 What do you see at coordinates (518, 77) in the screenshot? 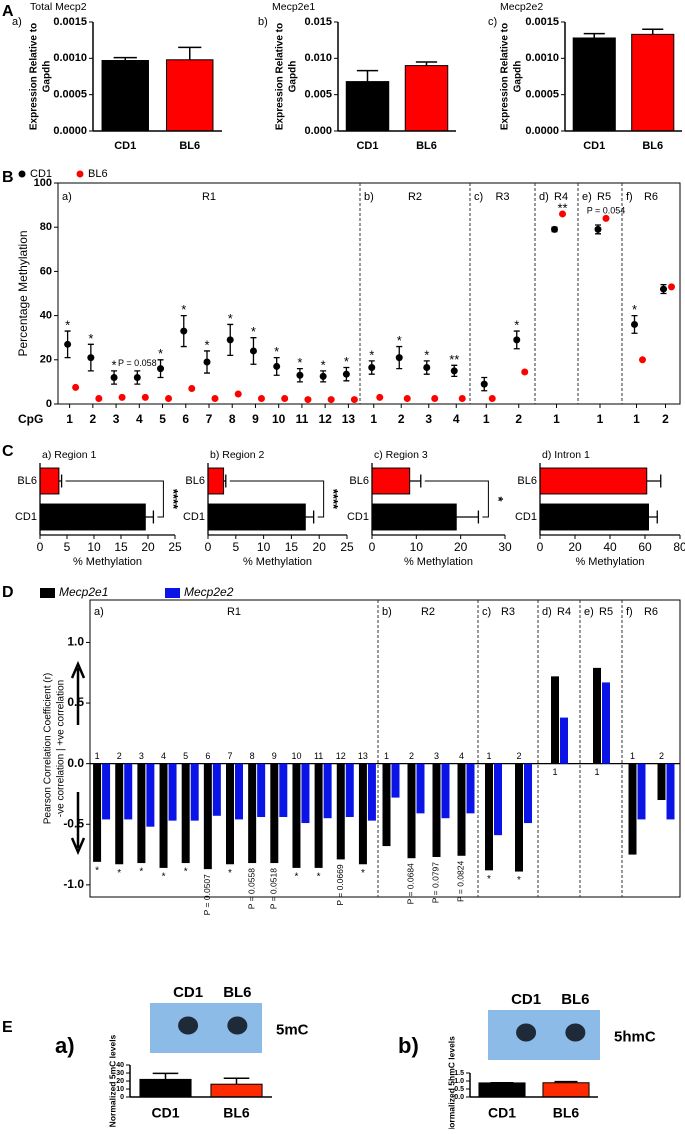
I see `y-axis-label: Gapdh` at bounding box center [518, 77].